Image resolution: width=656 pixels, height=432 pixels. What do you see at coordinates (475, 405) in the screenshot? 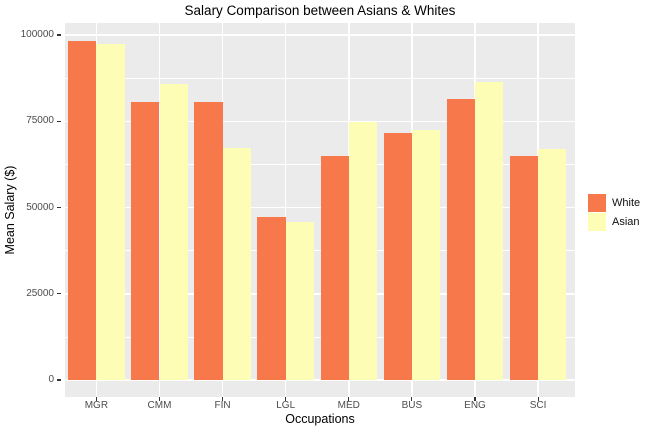
I see `x-tick-label: ENG` at bounding box center [475, 405].